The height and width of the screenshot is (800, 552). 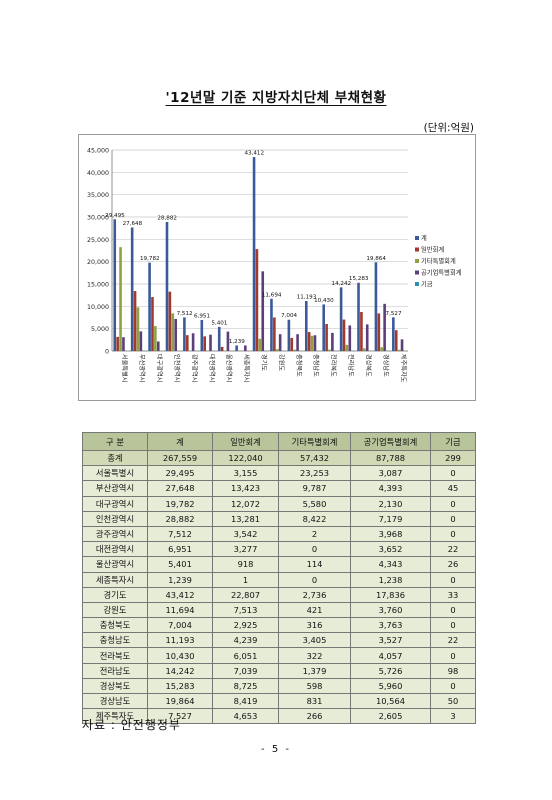 I want to click on table-cell: 17,836, so click(x=390, y=594).